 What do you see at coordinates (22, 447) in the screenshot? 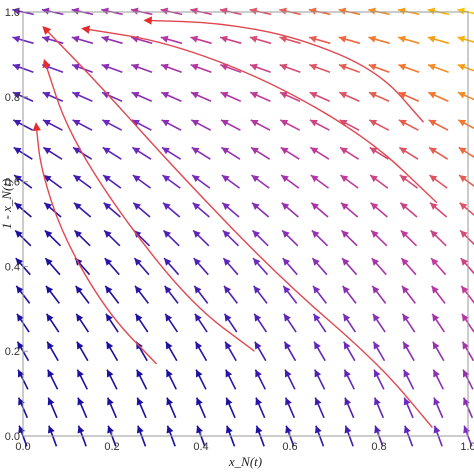
I see `x-tick-label: 0.0` at bounding box center [22, 447].